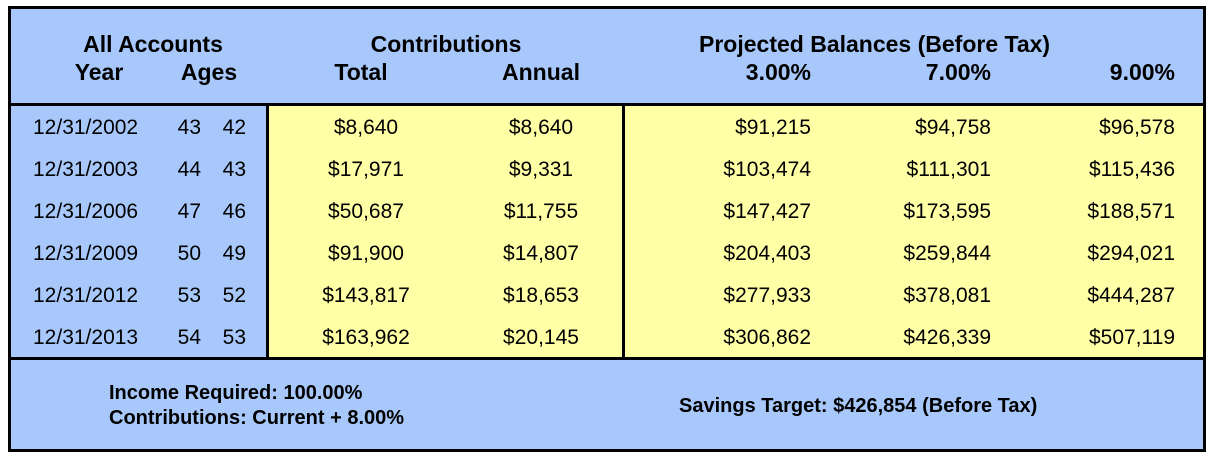 This screenshot has height=458, width=1214. I want to click on contributions-note: Contributions: Current + 8.00%, so click(257, 418).